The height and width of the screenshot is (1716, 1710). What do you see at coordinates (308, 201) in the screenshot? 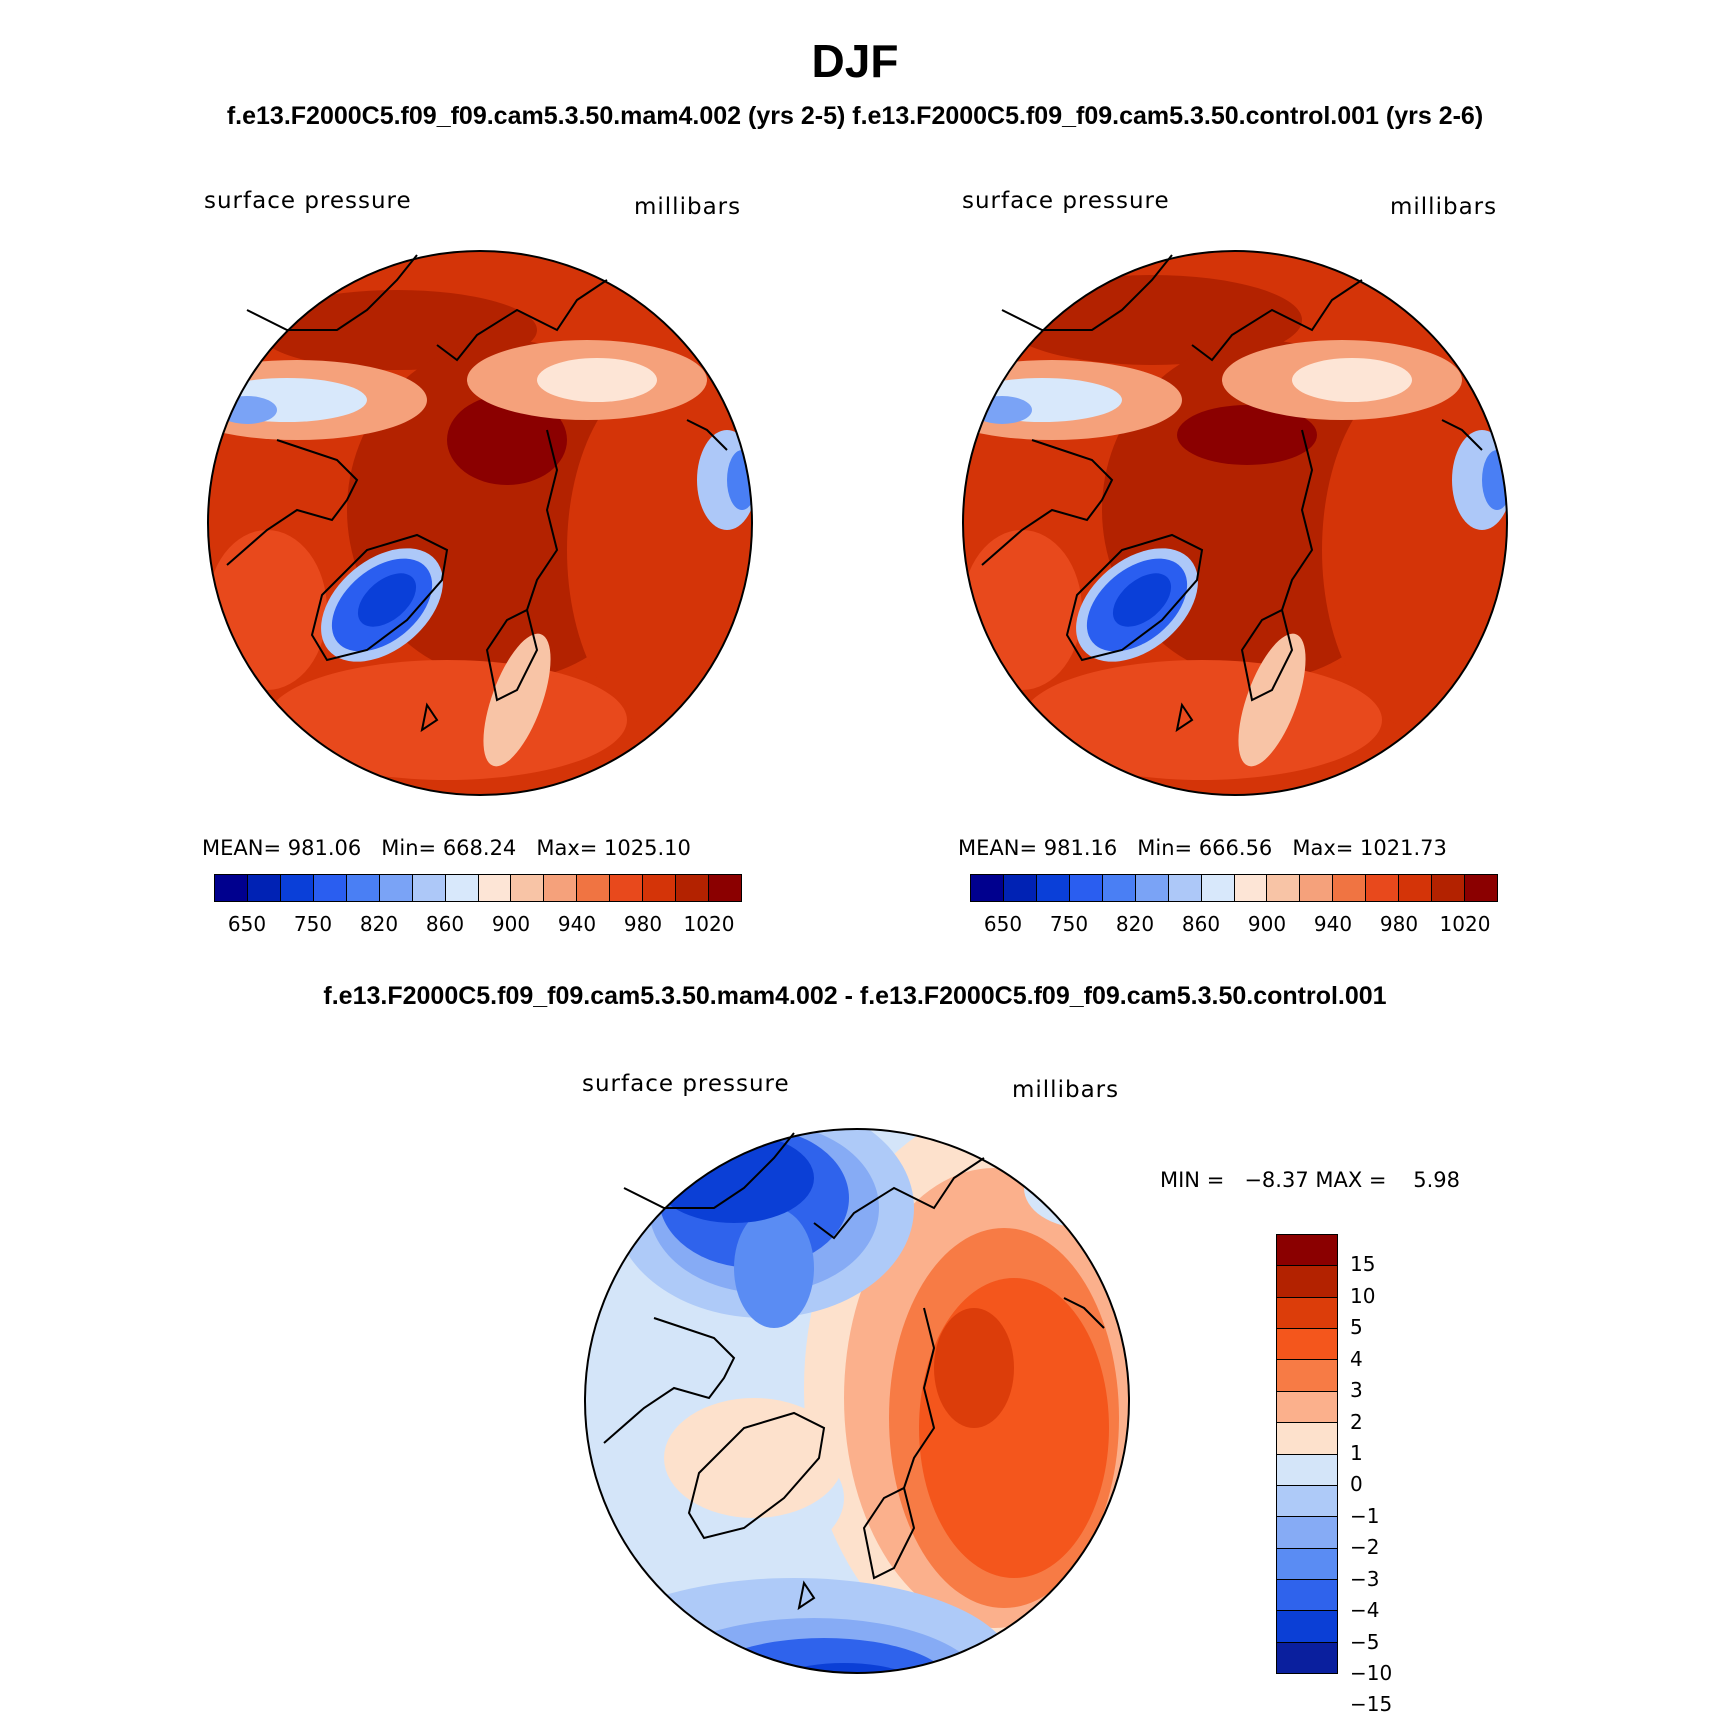
I see `panel1-variable-label: surface pressure` at bounding box center [308, 201].